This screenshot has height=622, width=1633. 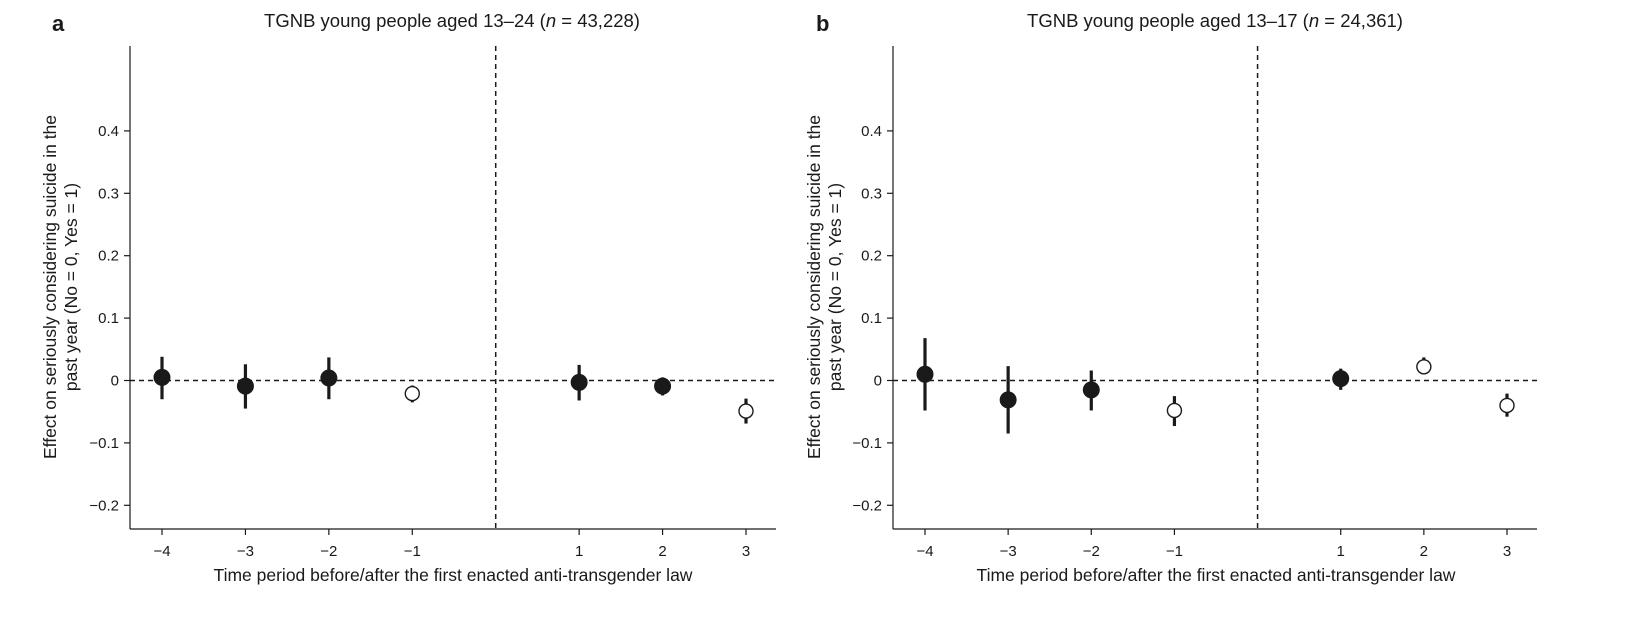 What do you see at coordinates (58, 23) in the screenshot?
I see `panel-label: a` at bounding box center [58, 23].